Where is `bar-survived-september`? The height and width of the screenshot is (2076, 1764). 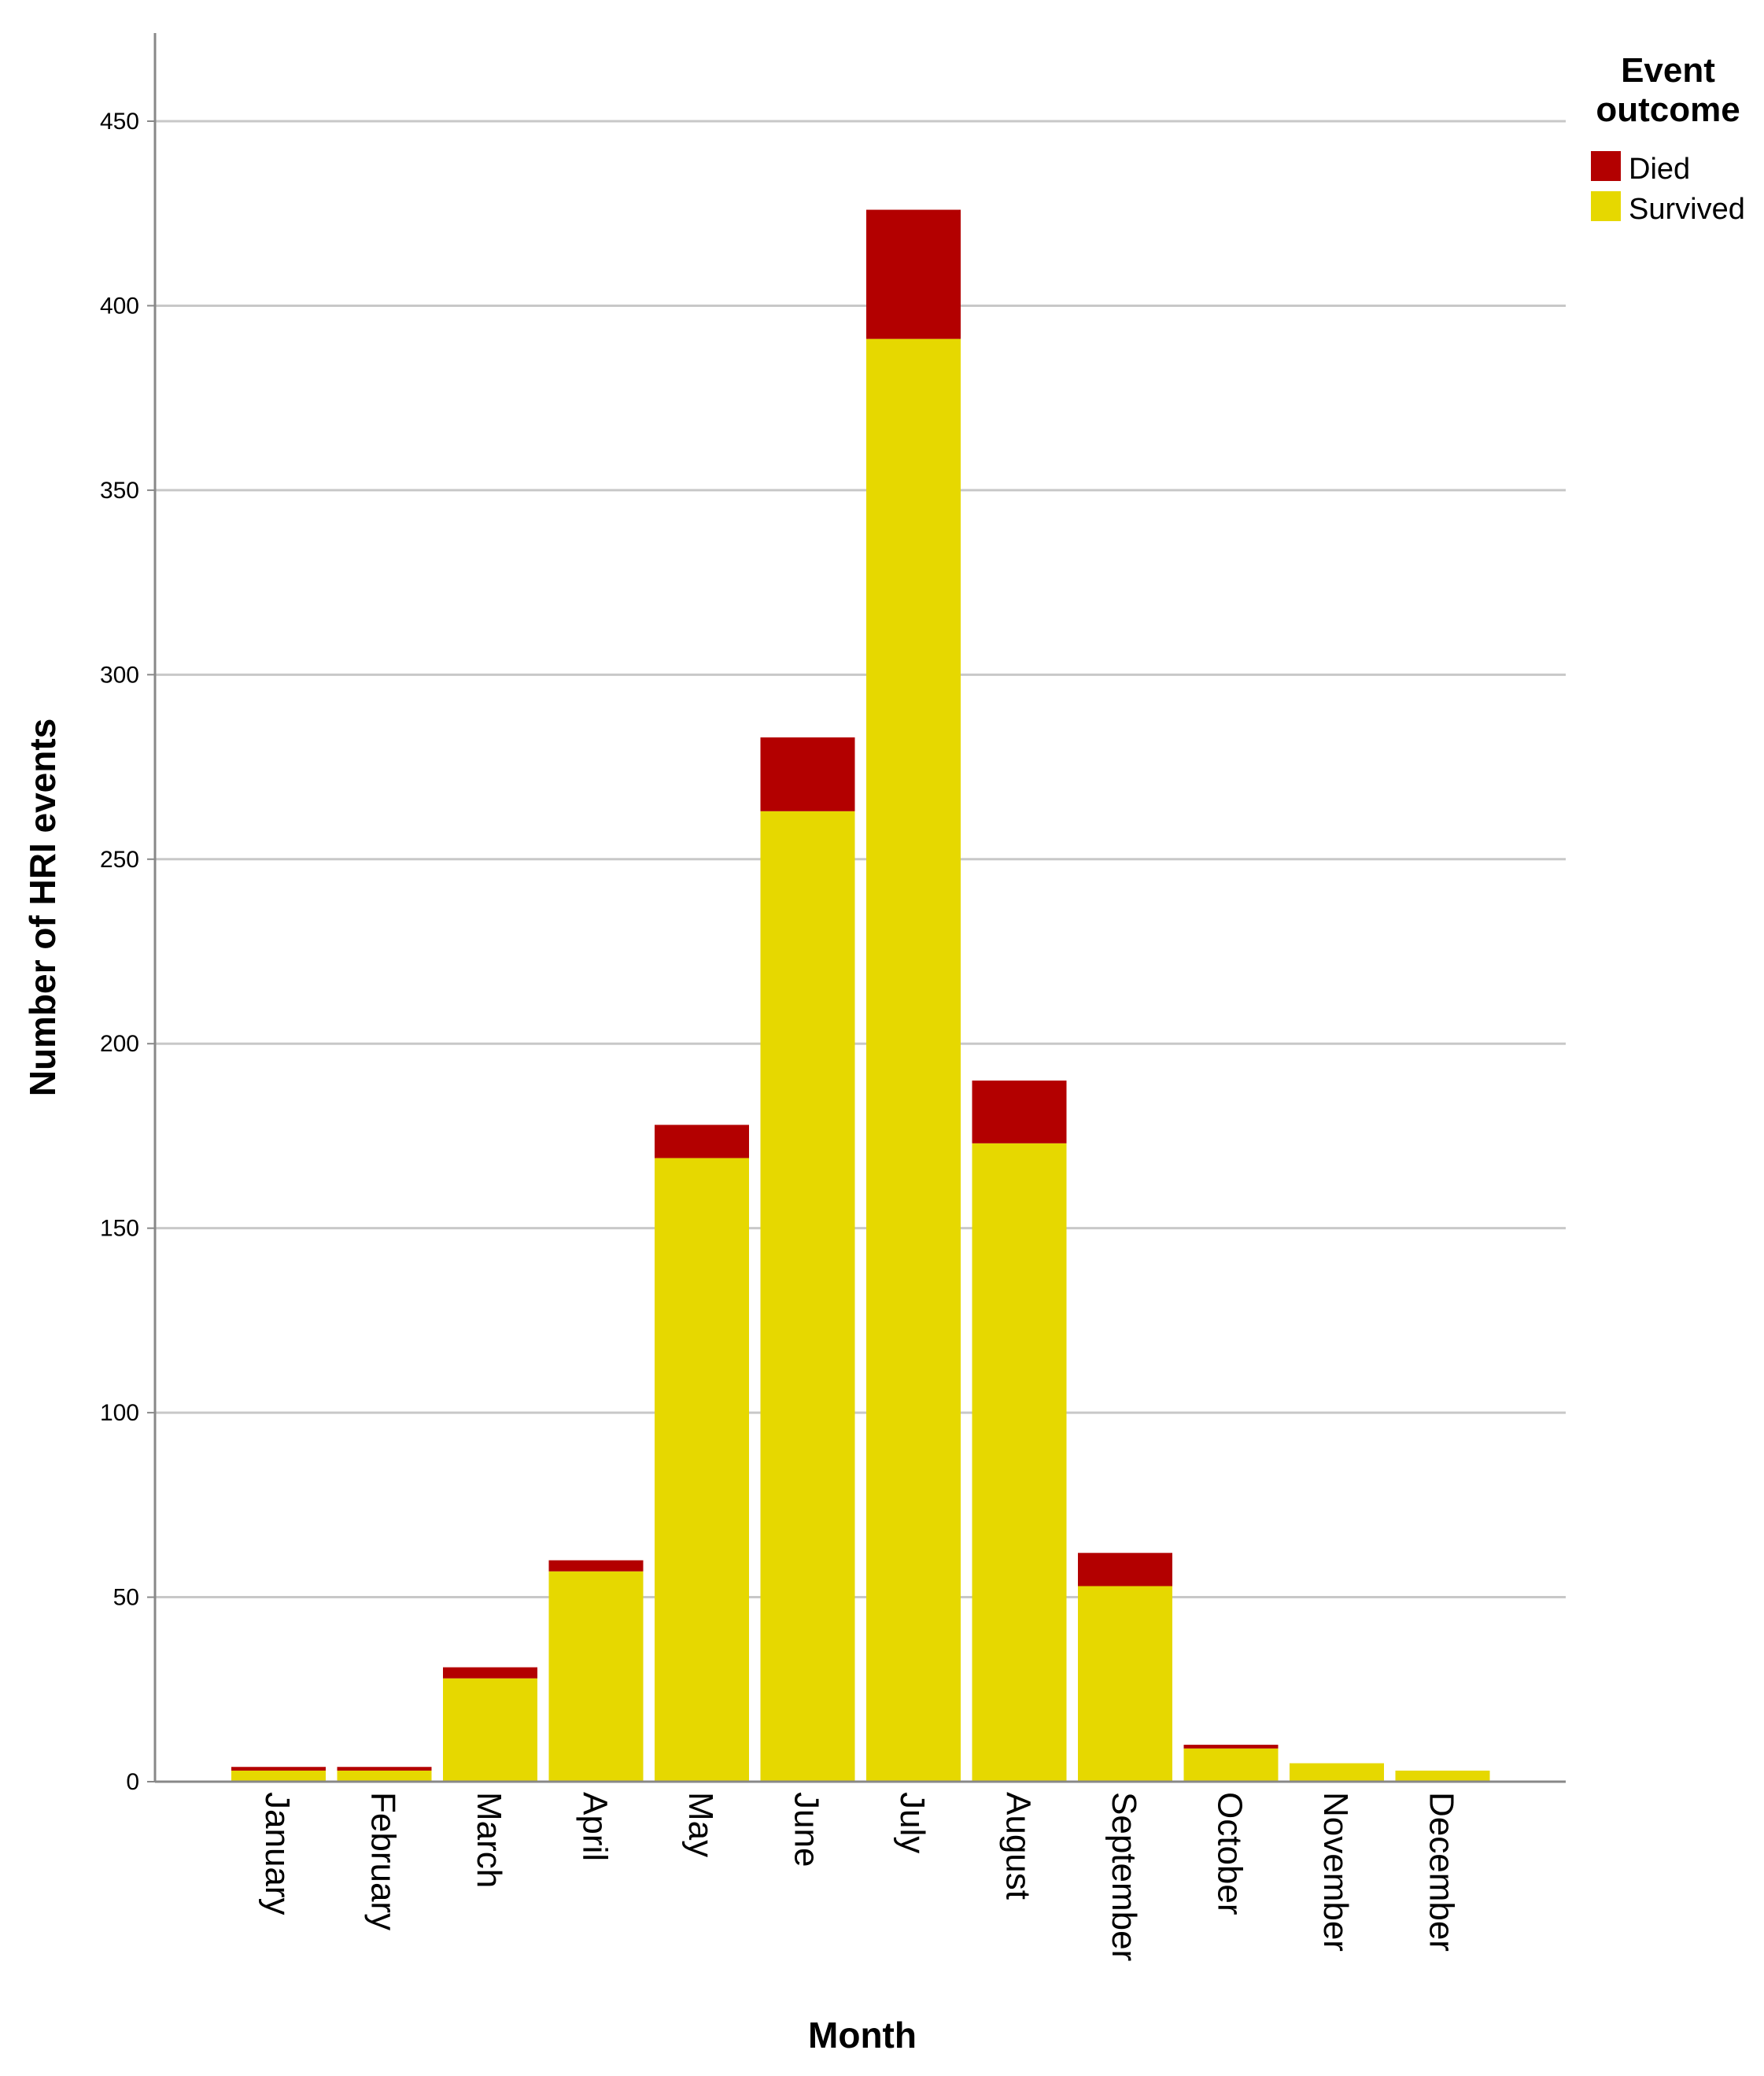
bar-survived-september is located at coordinates (1125, 1684).